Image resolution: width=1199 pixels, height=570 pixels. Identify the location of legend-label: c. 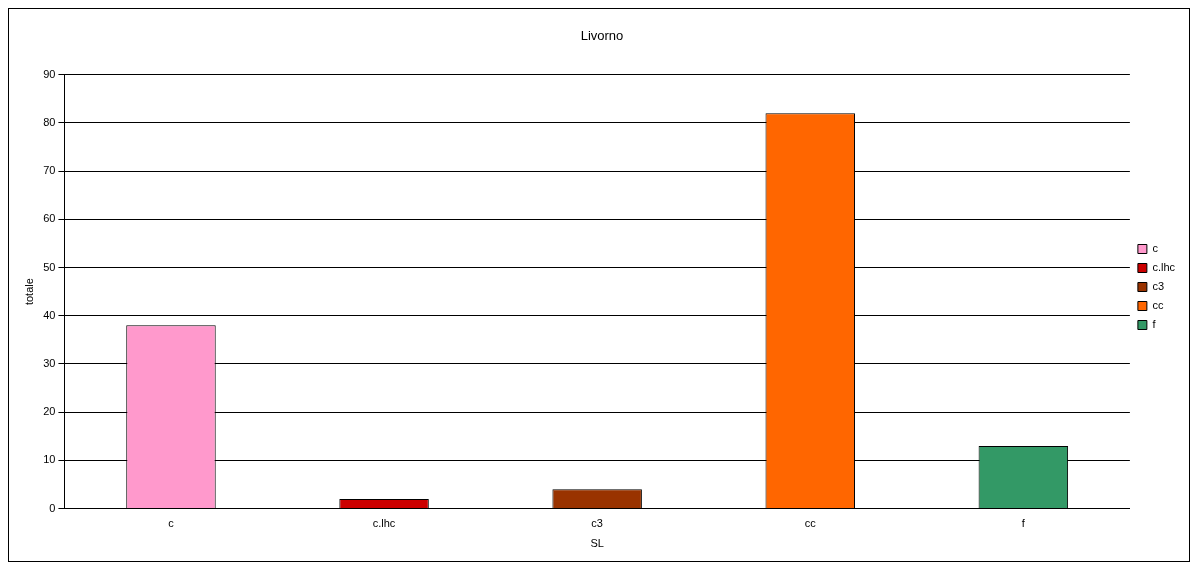
(1155, 248).